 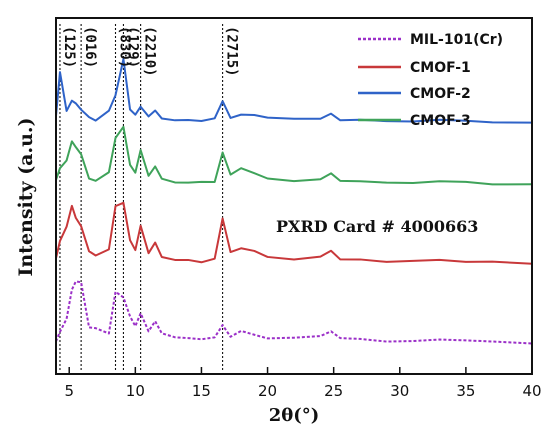 What do you see at coordinates (90, 47) in the screenshot?
I see `peak-label: (016)` at bounding box center [90, 47].